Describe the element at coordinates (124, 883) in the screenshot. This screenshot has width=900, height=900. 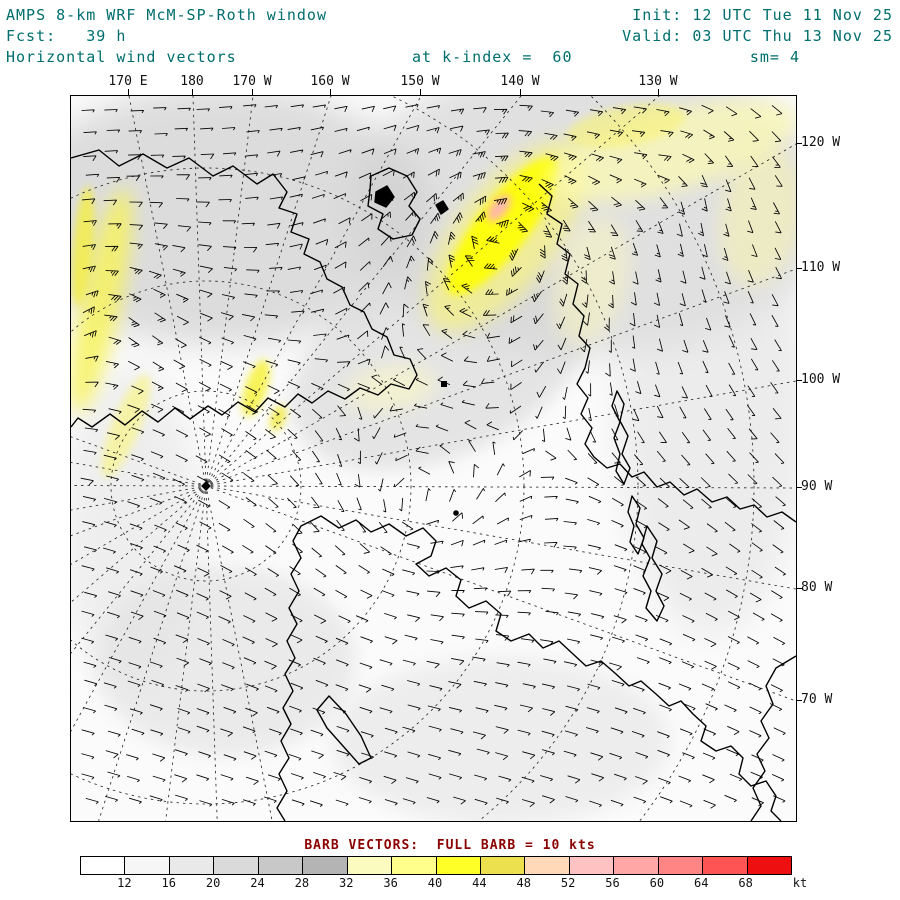
I see `colorbar-tick-label: 12` at that location.